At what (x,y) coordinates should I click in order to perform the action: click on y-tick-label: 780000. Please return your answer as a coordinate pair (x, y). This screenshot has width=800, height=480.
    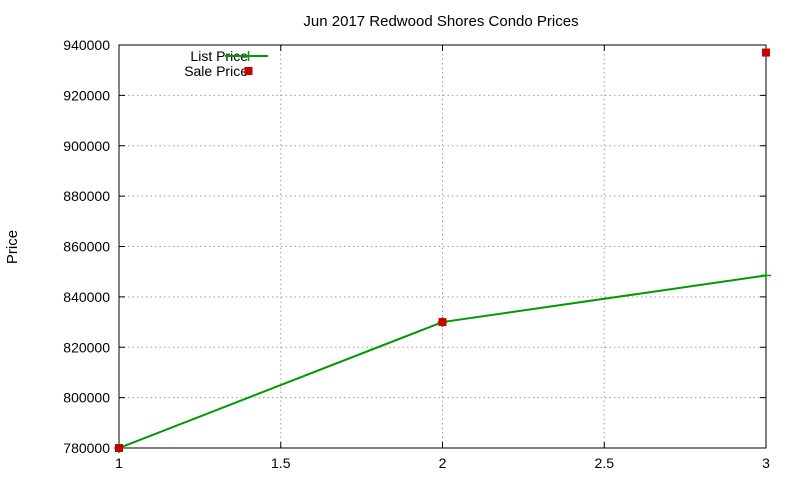
    Looking at the image, I should click on (86, 448).